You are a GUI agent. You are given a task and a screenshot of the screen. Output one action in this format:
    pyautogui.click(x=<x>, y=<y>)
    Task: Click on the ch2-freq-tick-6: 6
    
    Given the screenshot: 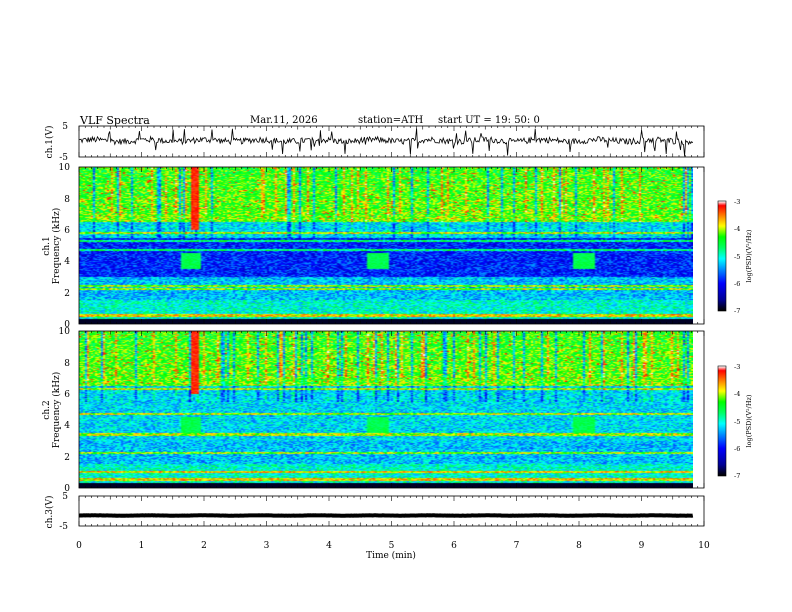 What is the action you would take?
    pyautogui.click(x=67, y=395)
    